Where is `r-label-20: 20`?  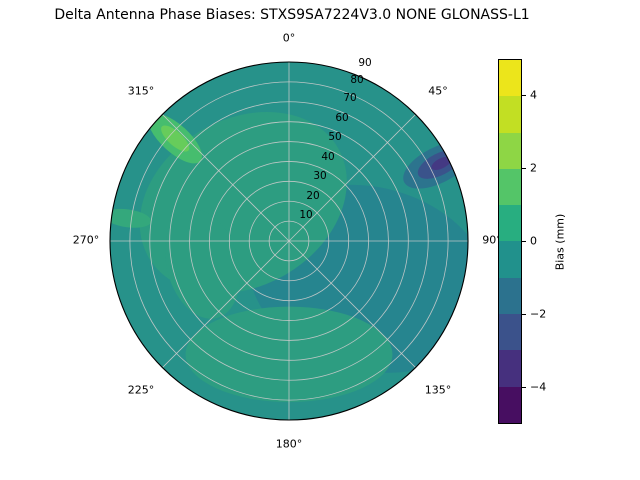 r-label-20: 20 is located at coordinates (313, 196).